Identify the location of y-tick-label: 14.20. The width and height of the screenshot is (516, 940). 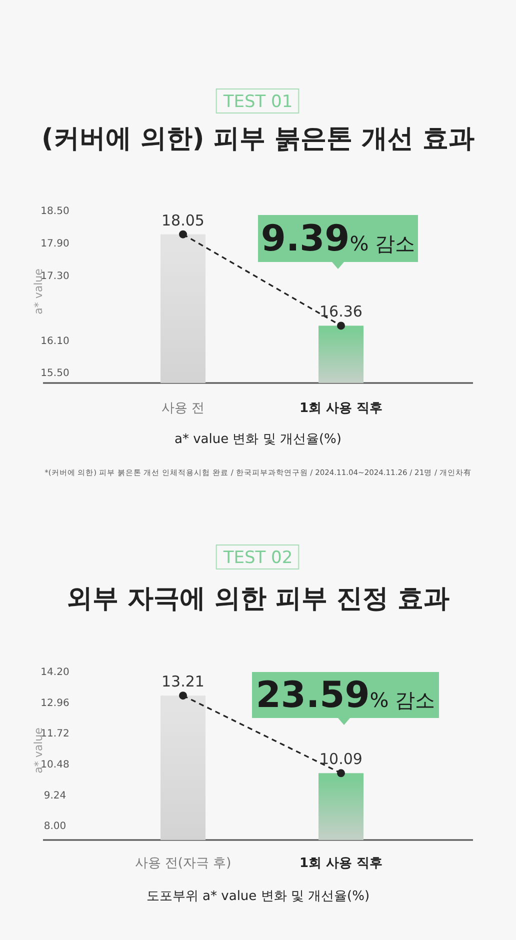
(55, 672).